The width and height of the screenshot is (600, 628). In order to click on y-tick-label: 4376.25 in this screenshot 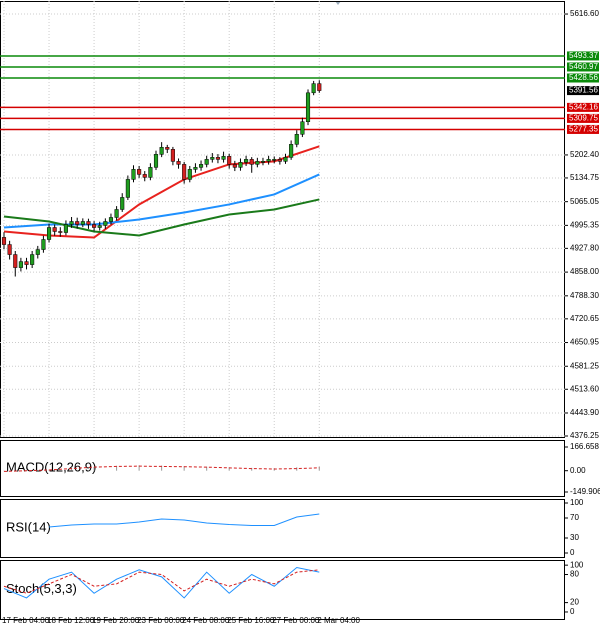, I will do `click(584, 435)`.